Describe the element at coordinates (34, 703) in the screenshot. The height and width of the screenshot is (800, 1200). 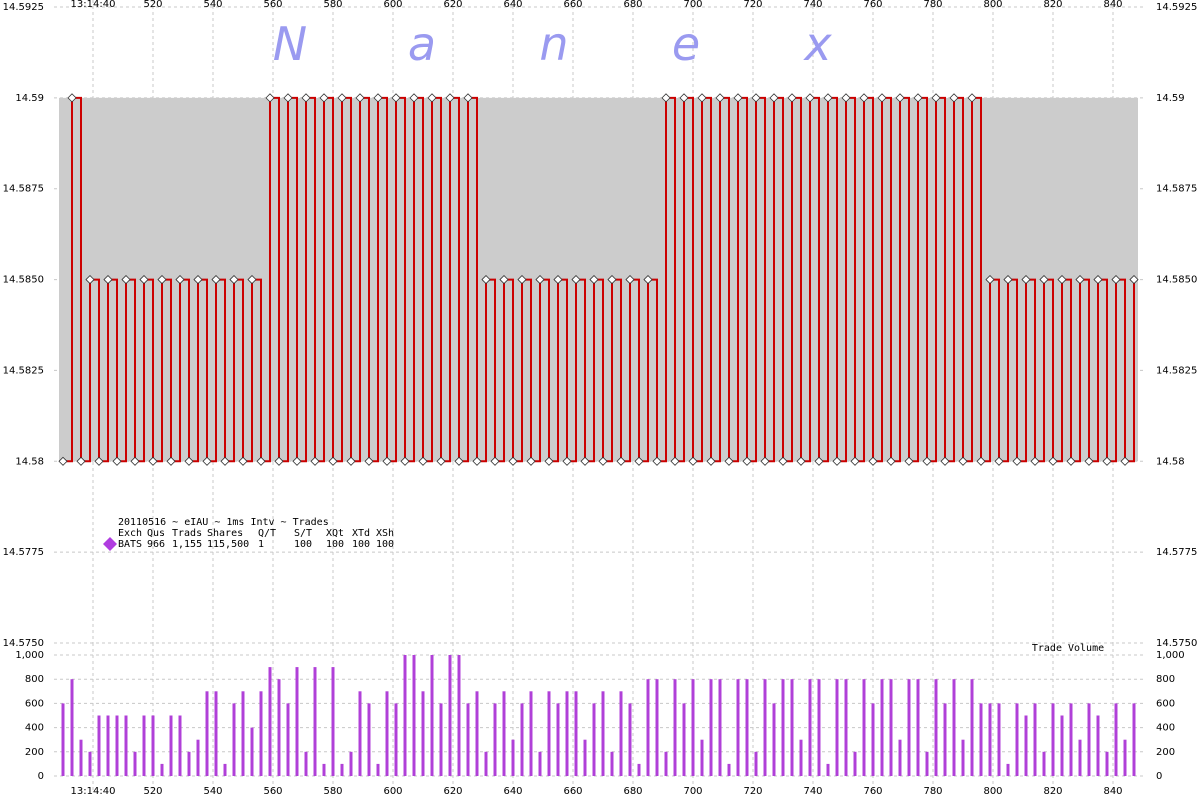
I see `y-tick-label-left: 600` at that location.